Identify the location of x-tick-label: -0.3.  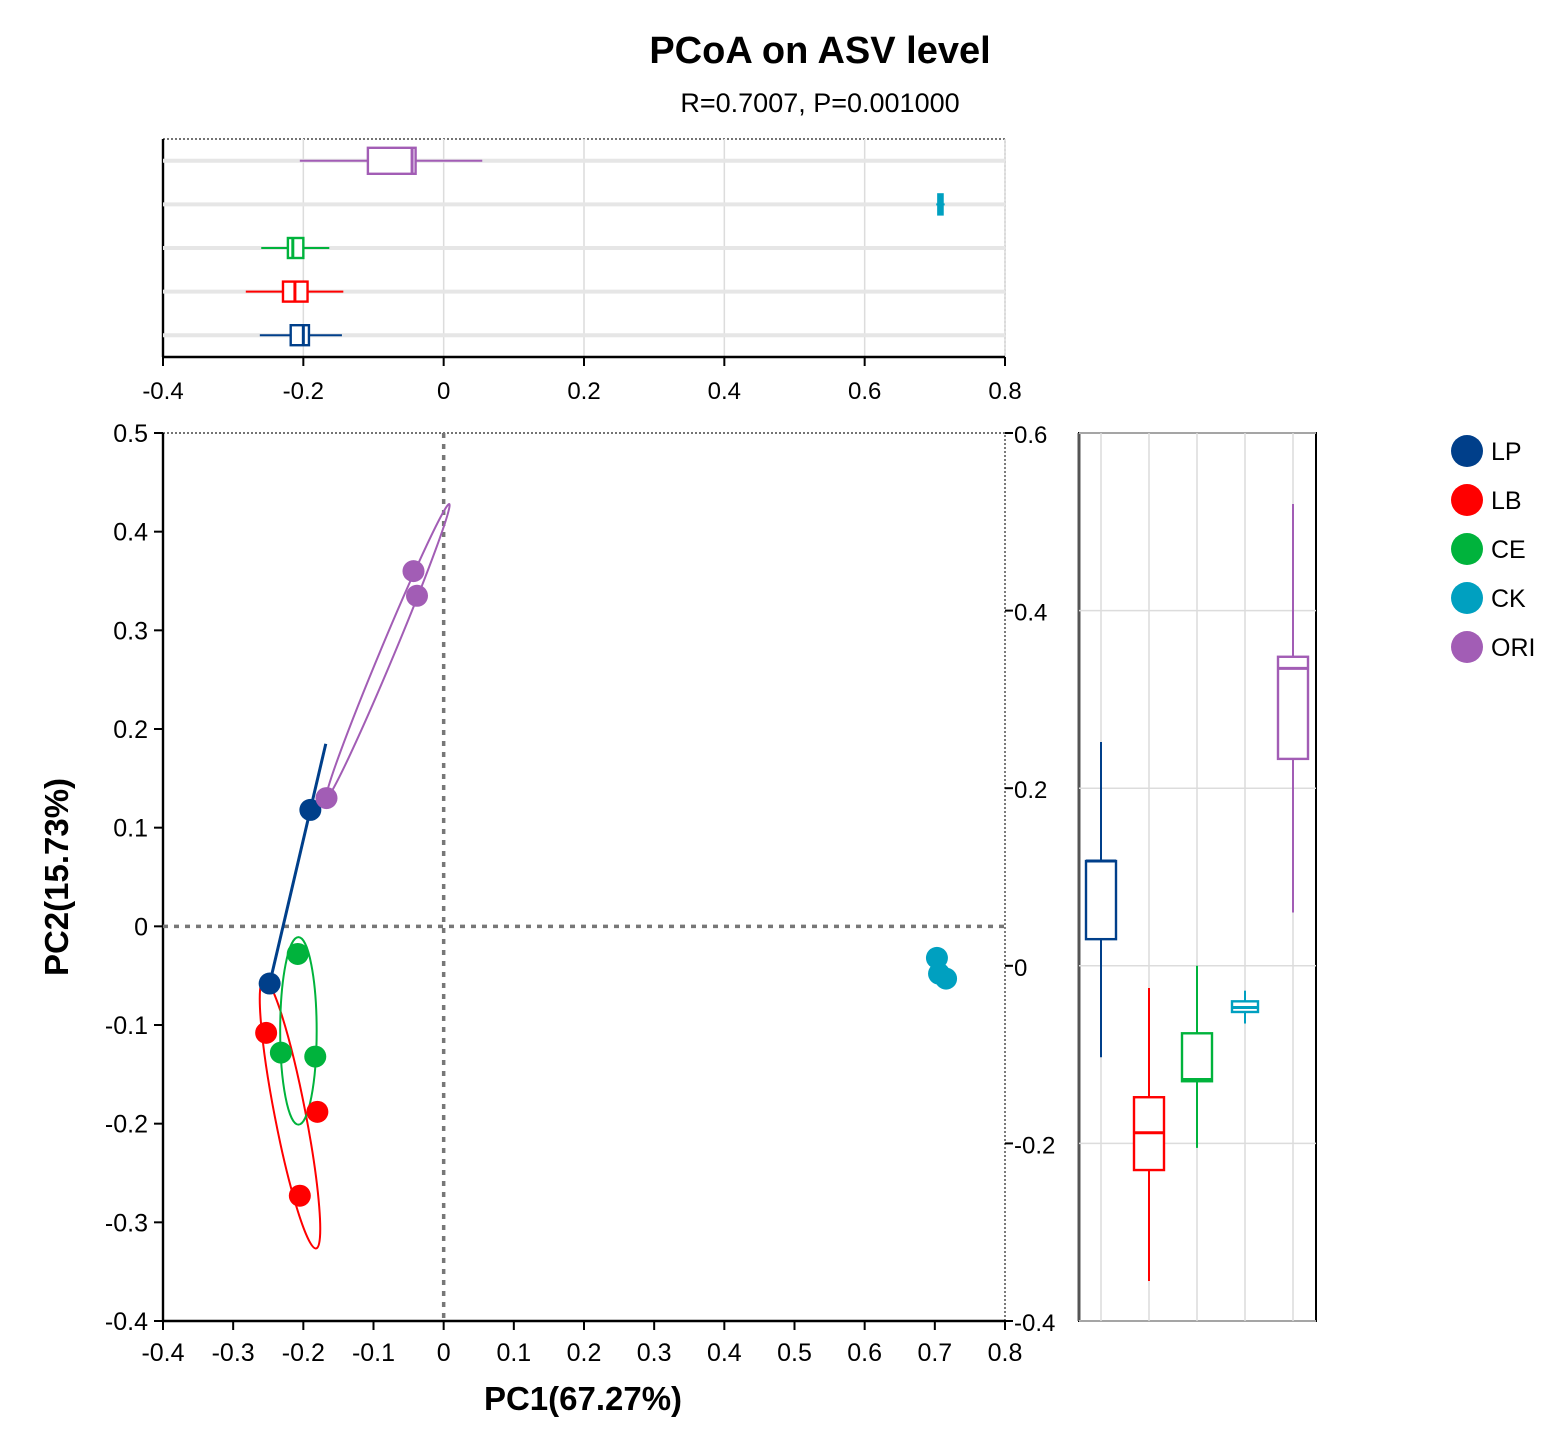
(233, 1353).